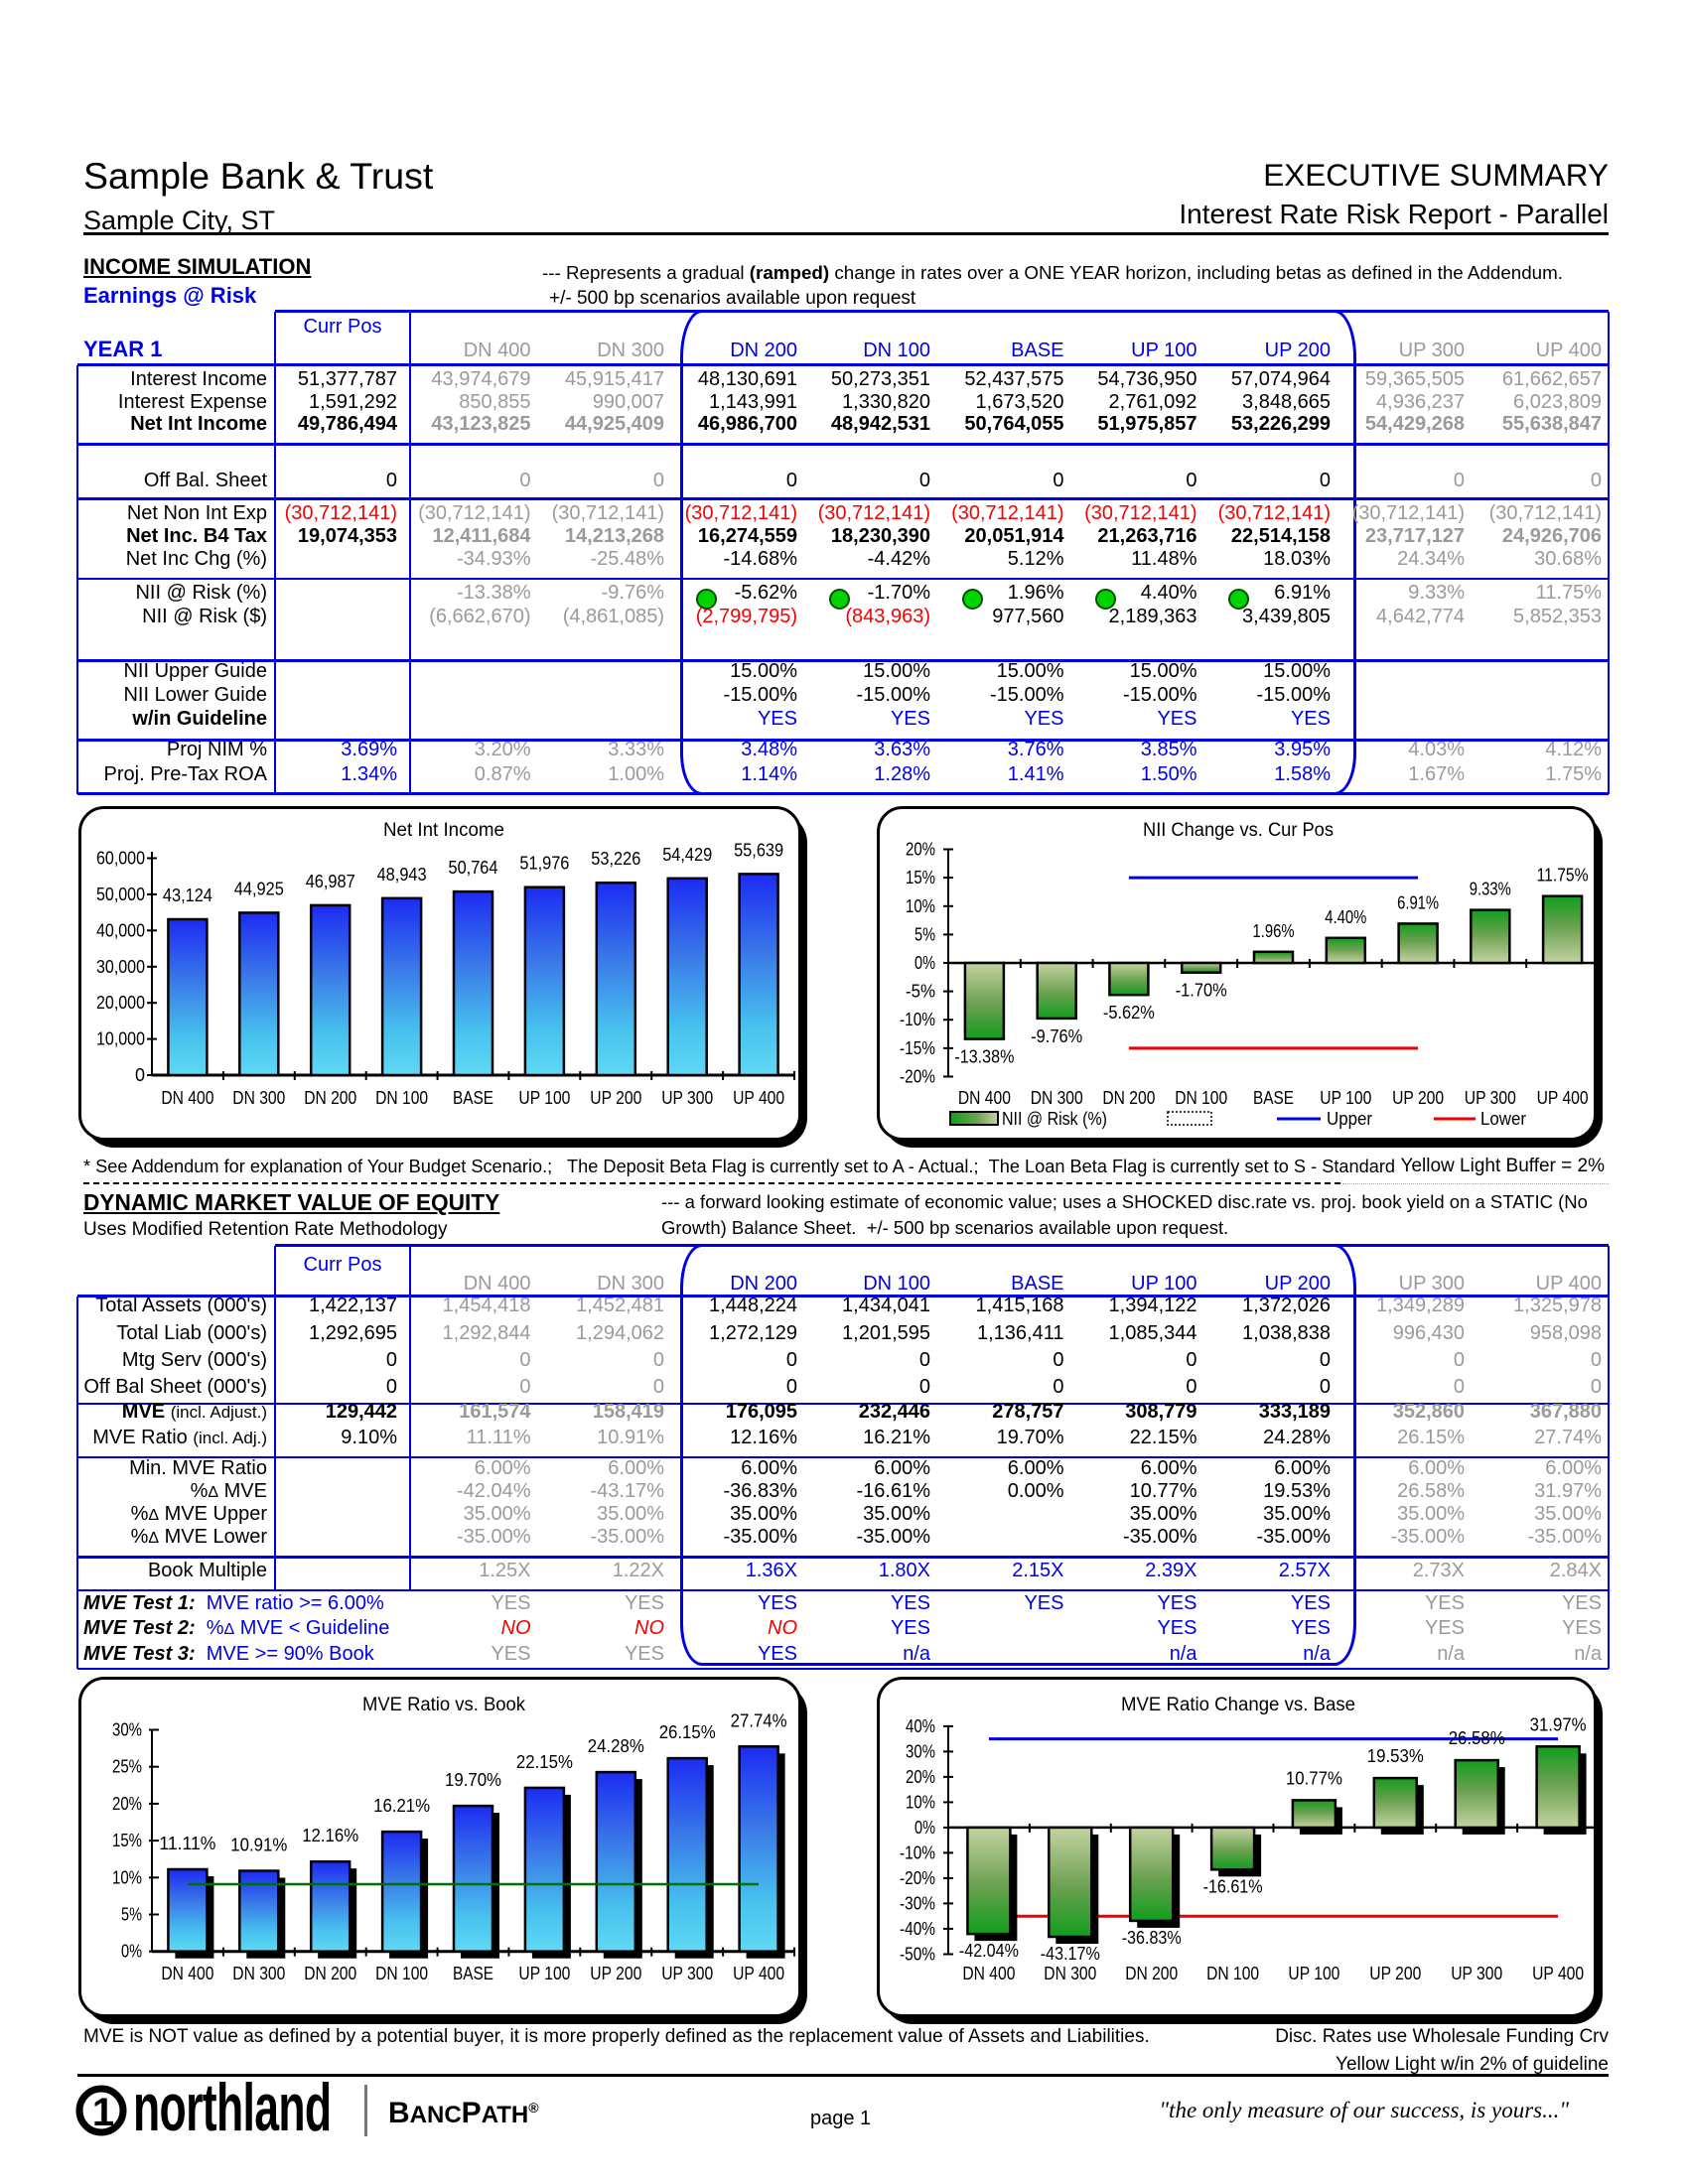 The height and width of the screenshot is (2184, 1688). I want to click on svg-text: Net Int Income, so click(443, 830).